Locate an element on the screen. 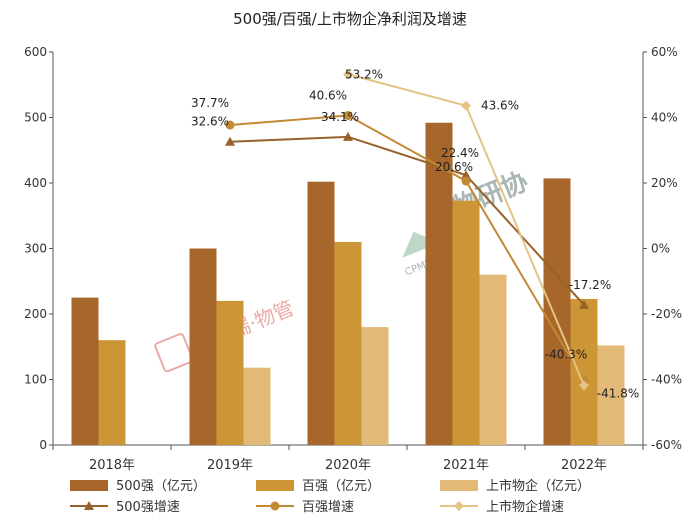 Image resolution: width=700 pixels, height=525 pixels. data-label: 53.2% is located at coordinates (364, 74).